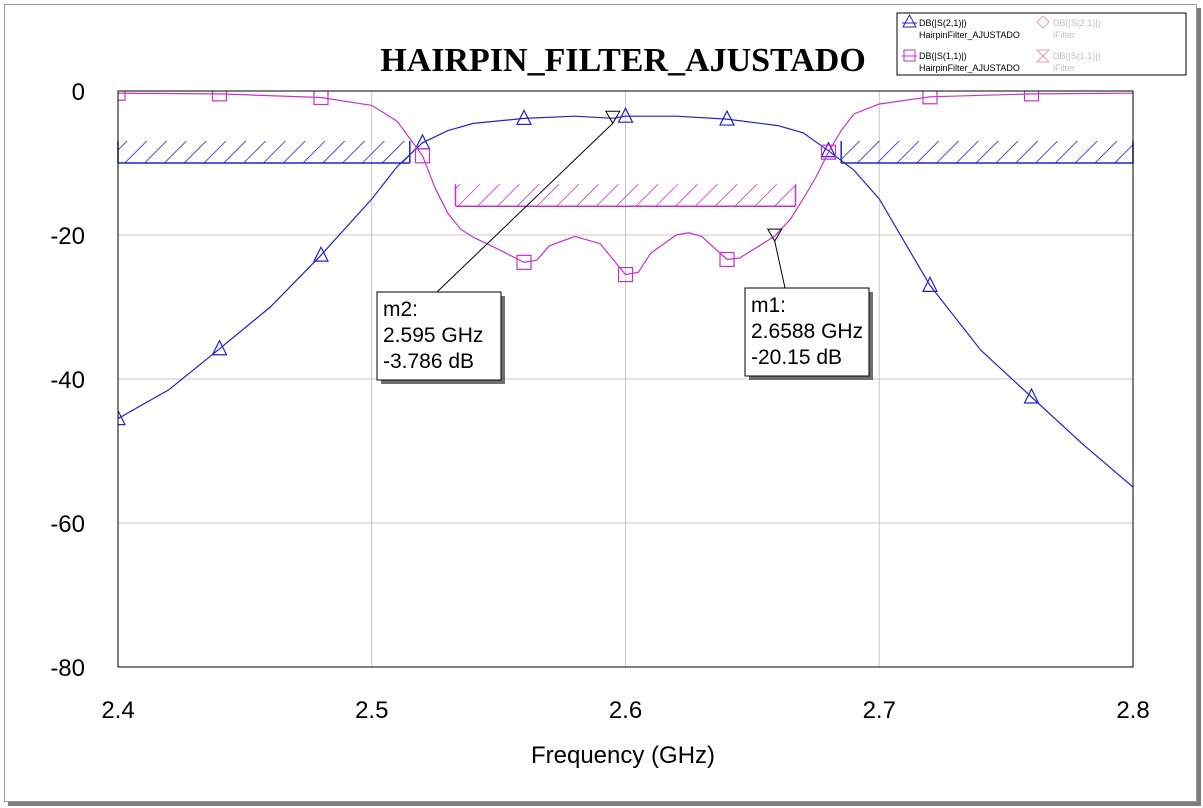  Describe the element at coordinates (1064, 35) in the screenshot. I see `legend-ifilter-s21-source: iFilter` at that location.